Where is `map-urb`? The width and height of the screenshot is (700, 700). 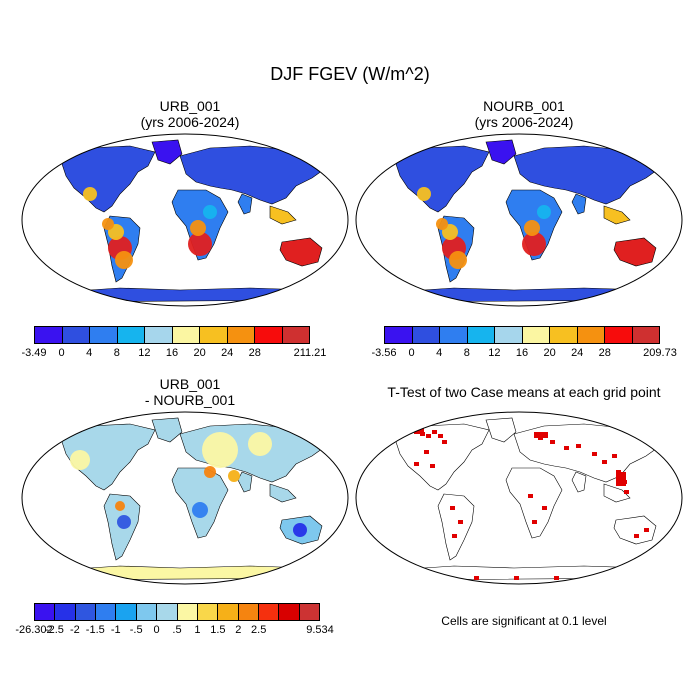
map-urb is located at coordinates (185, 220).